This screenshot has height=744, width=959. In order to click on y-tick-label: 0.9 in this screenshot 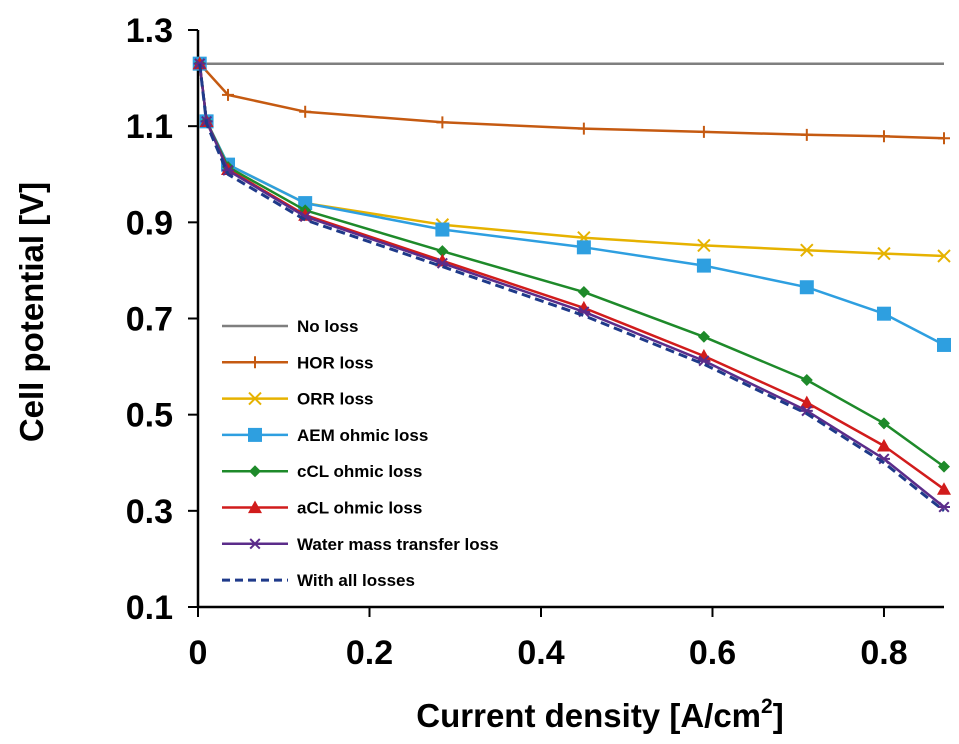, I will do `click(149, 223)`.